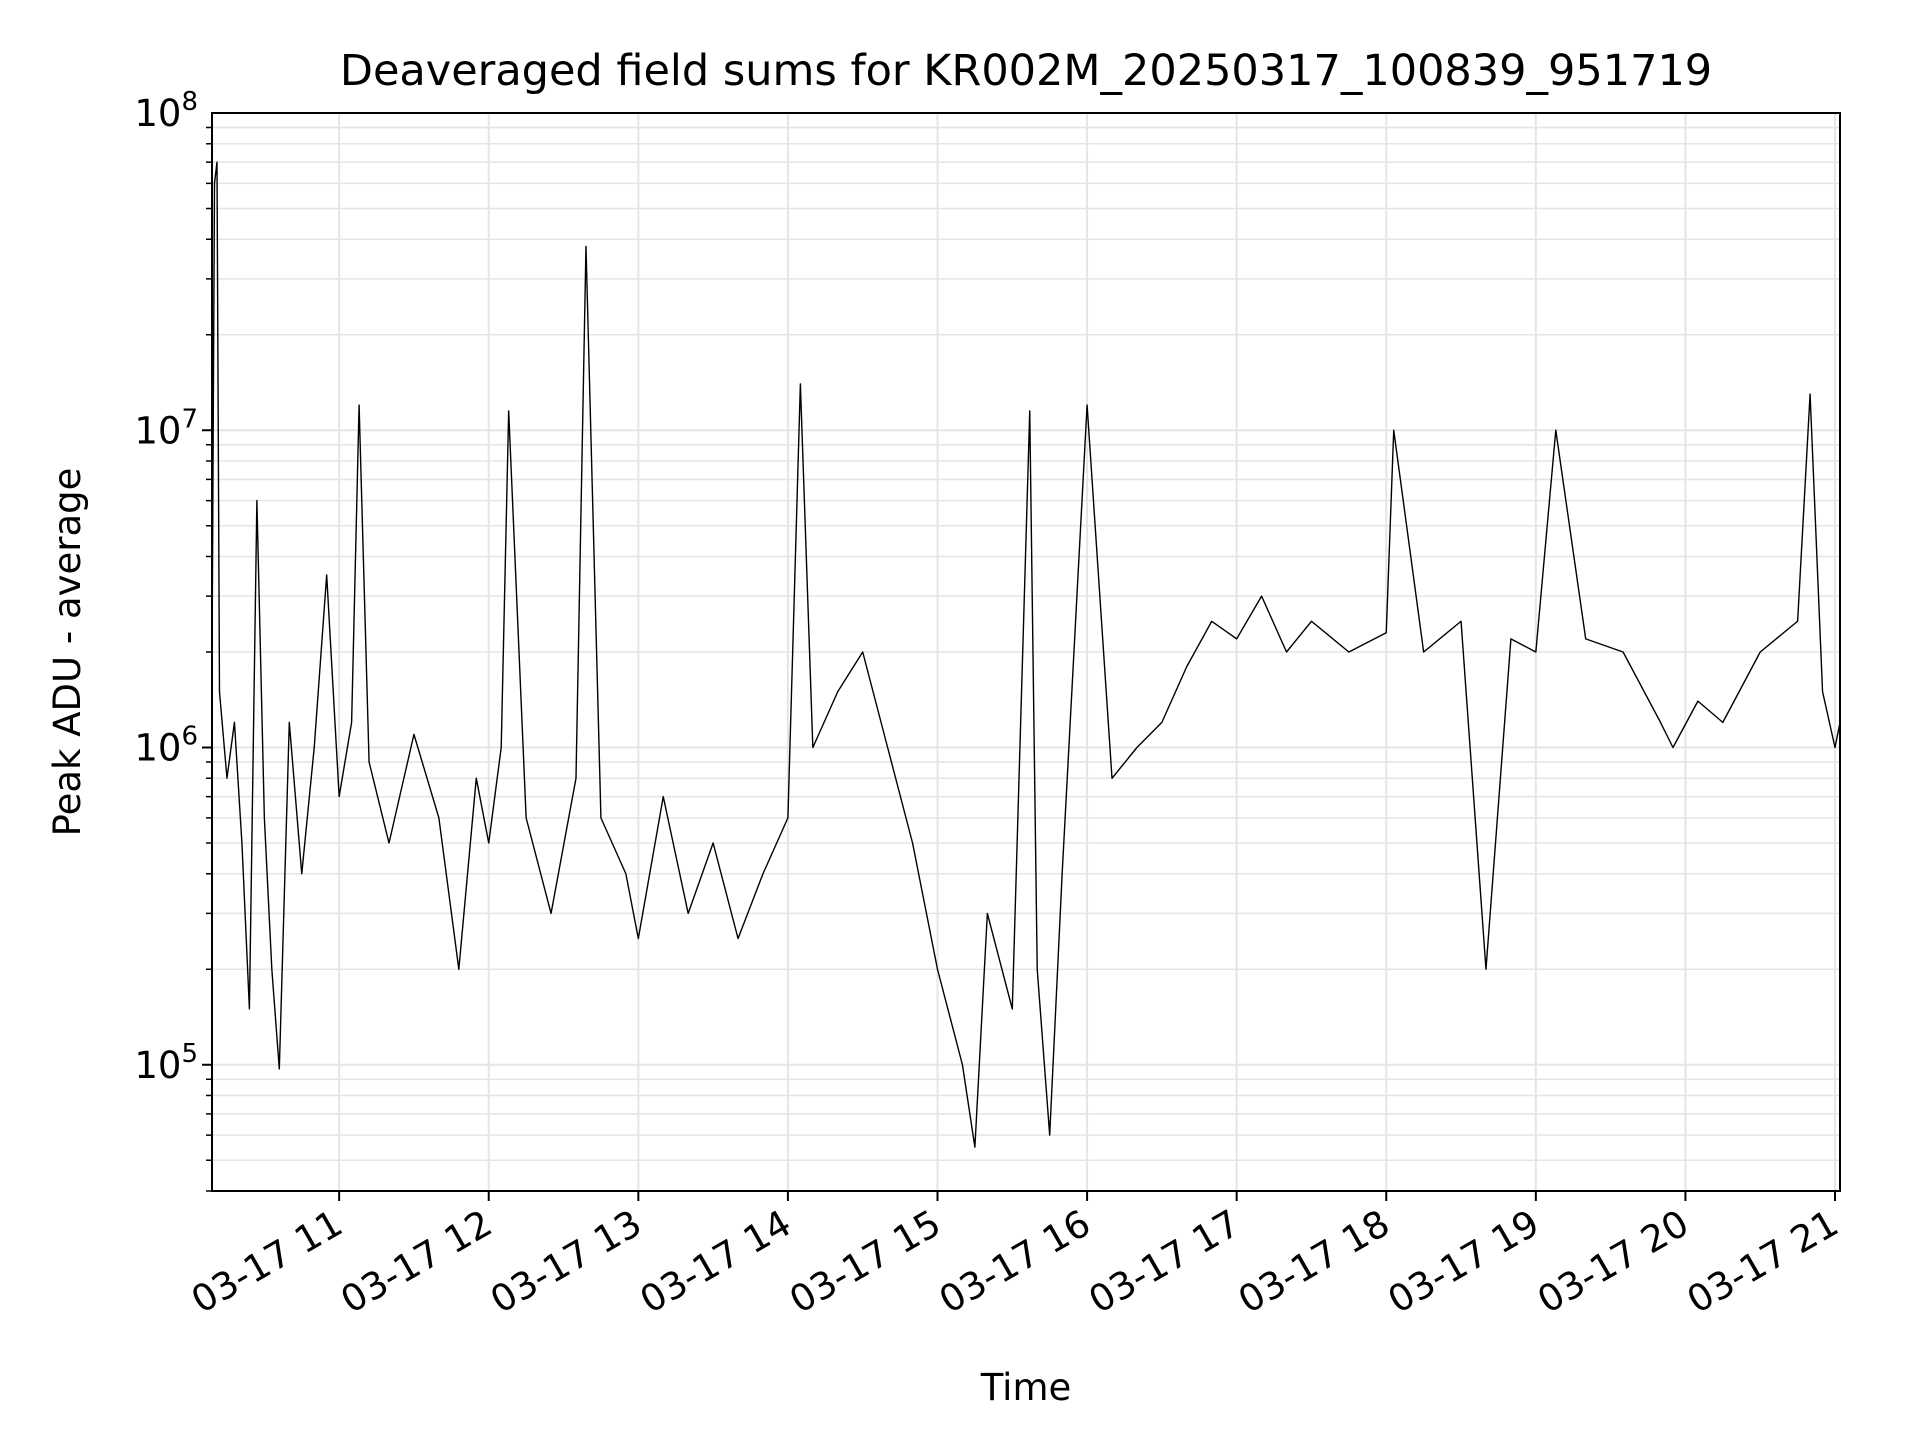  What do you see at coordinates (67, 652) in the screenshot?
I see `y-axis-label: Peak ADU - average` at bounding box center [67, 652].